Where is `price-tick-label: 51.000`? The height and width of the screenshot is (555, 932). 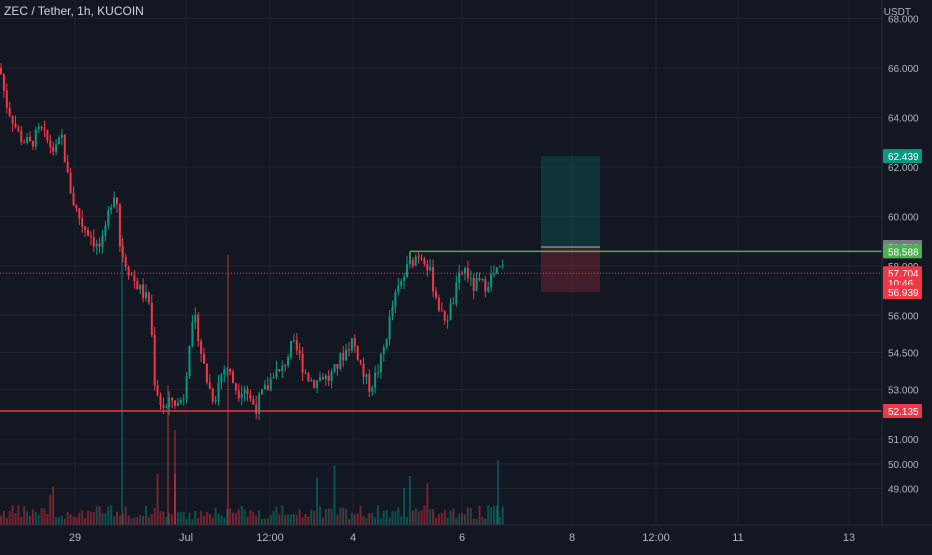 price-tick-label: 51.000 is located at coordinates (903, 440).